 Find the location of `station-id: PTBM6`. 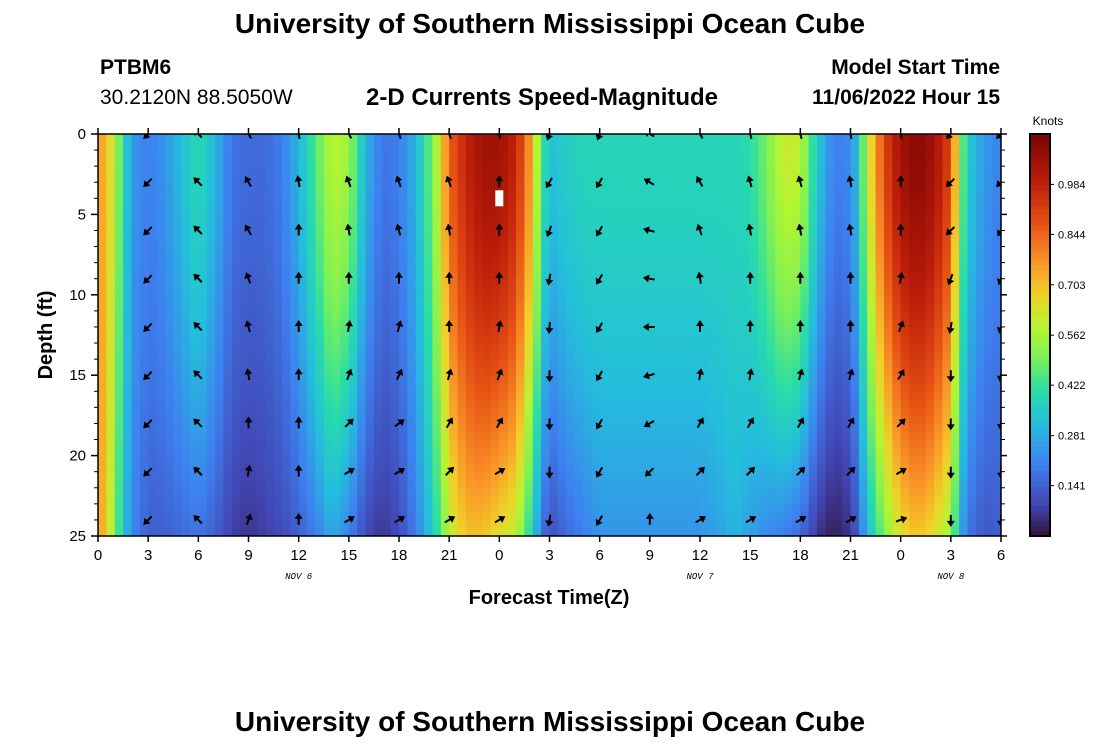

station-id: PTBM6 is located at coordinates (136, 67).